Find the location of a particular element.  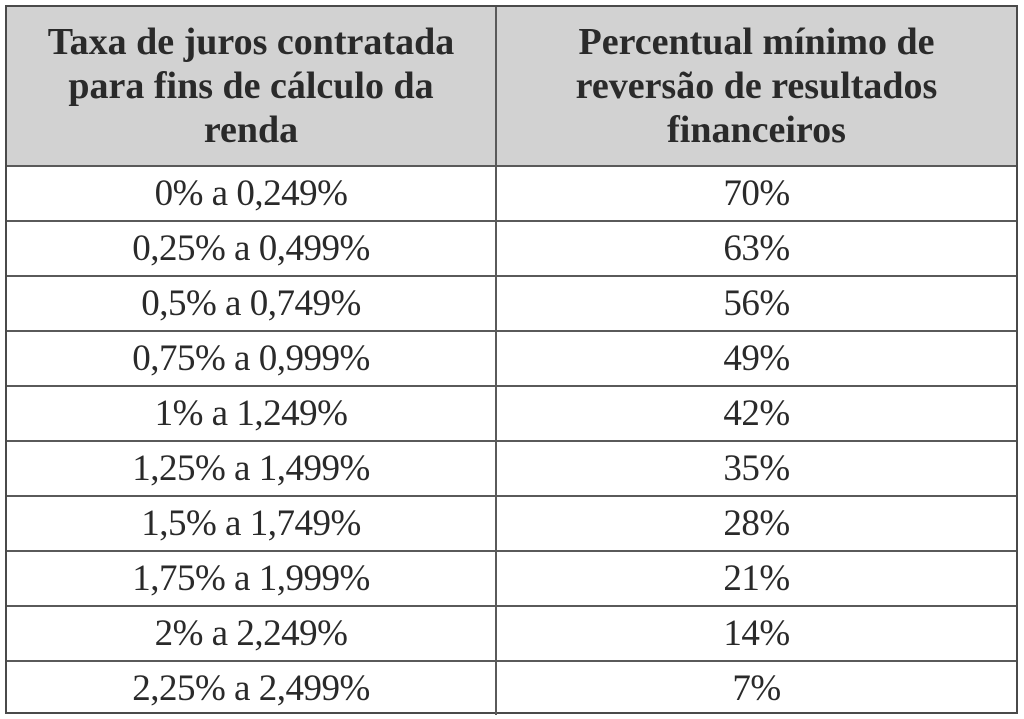

table-row: 1,5% a 1,749% 28% is located at coordinates (511, 523).